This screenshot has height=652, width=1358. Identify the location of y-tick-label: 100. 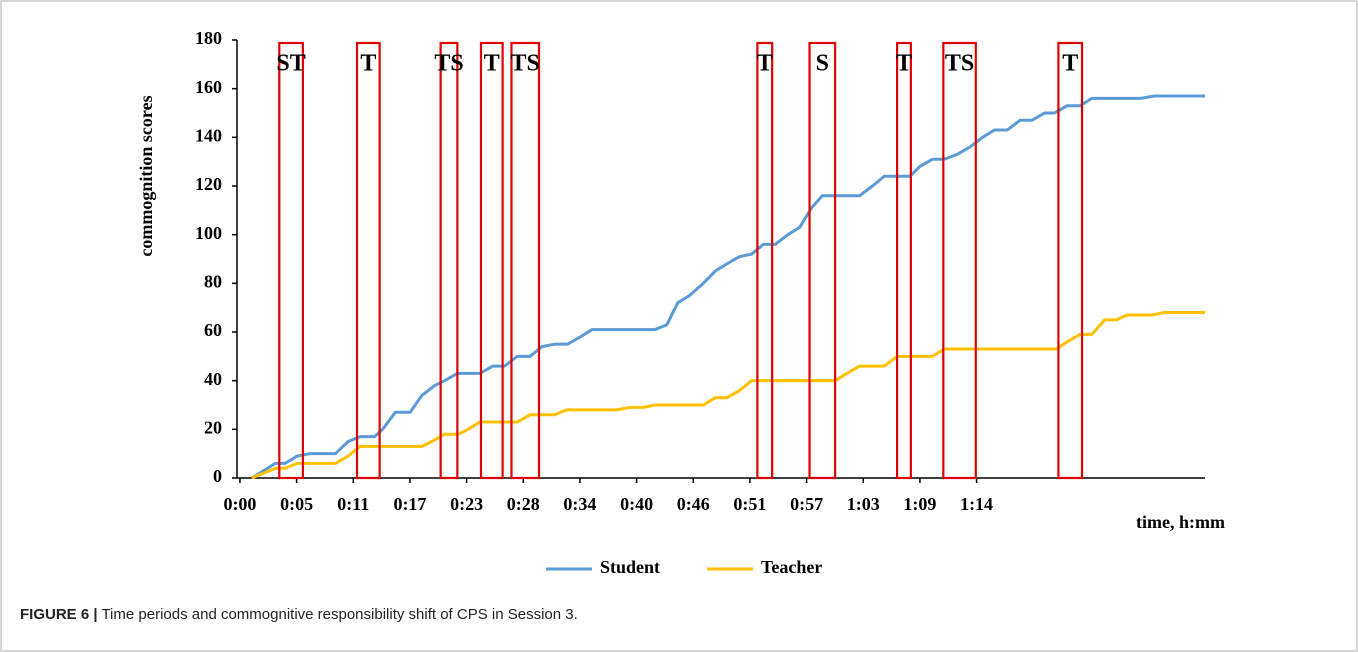
(208, 233).